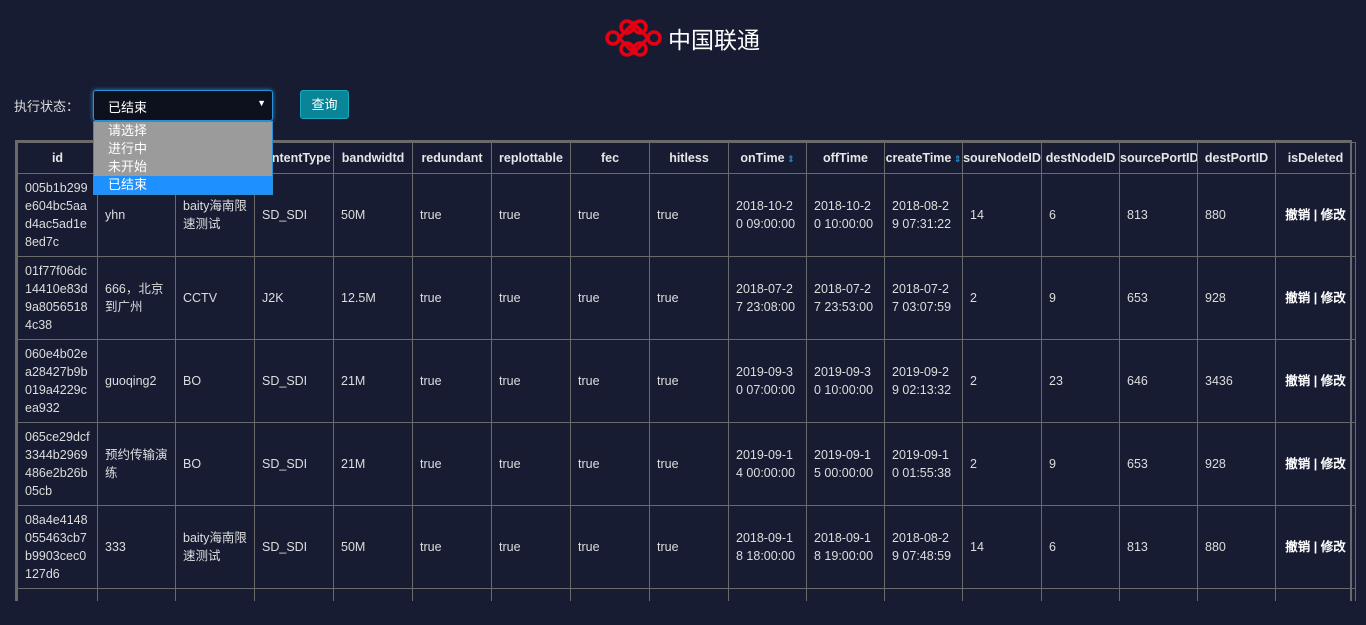 Image resolution: width=1366 pixels, height=625 pixels. I want to click on cell-id: 060e4b02ea28427b9b019a4229cea932, so click(57, 381).